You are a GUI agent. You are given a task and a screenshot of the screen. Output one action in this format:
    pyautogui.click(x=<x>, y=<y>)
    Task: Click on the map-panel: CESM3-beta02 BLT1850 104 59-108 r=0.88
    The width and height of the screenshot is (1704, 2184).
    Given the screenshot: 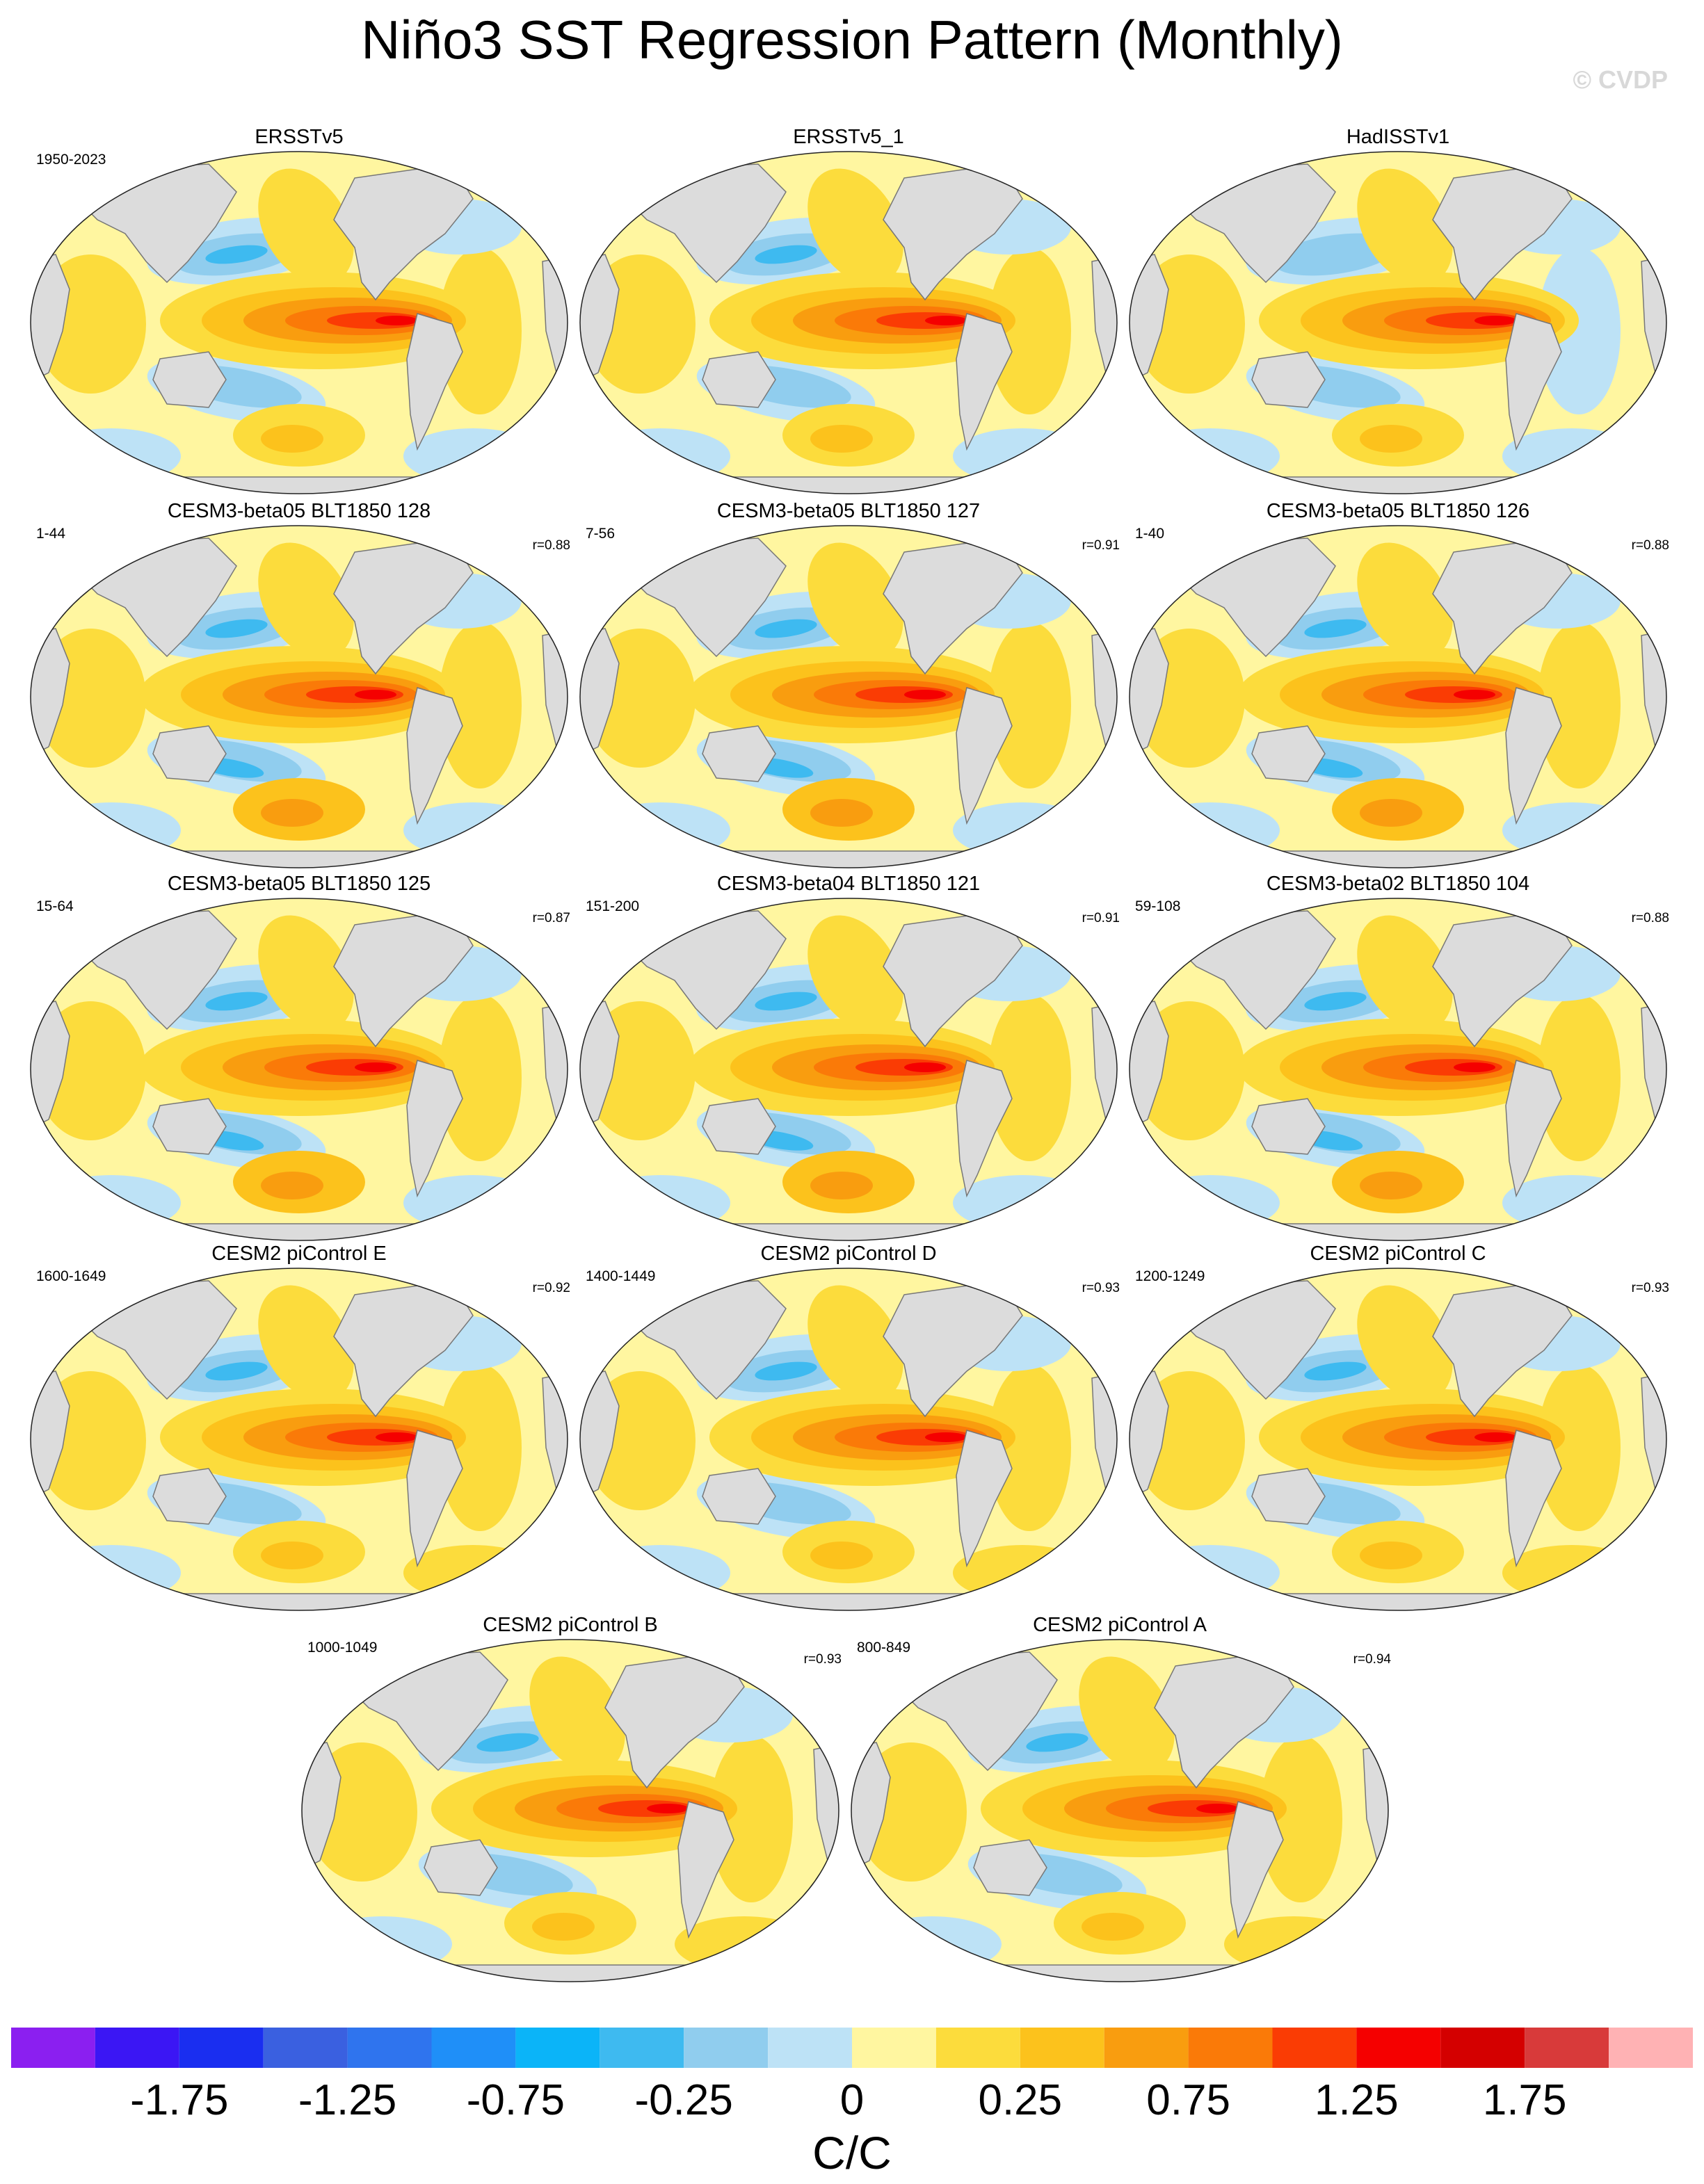 What is the action you would take?
    pyautogui.click(x=1398, y=1057)
    